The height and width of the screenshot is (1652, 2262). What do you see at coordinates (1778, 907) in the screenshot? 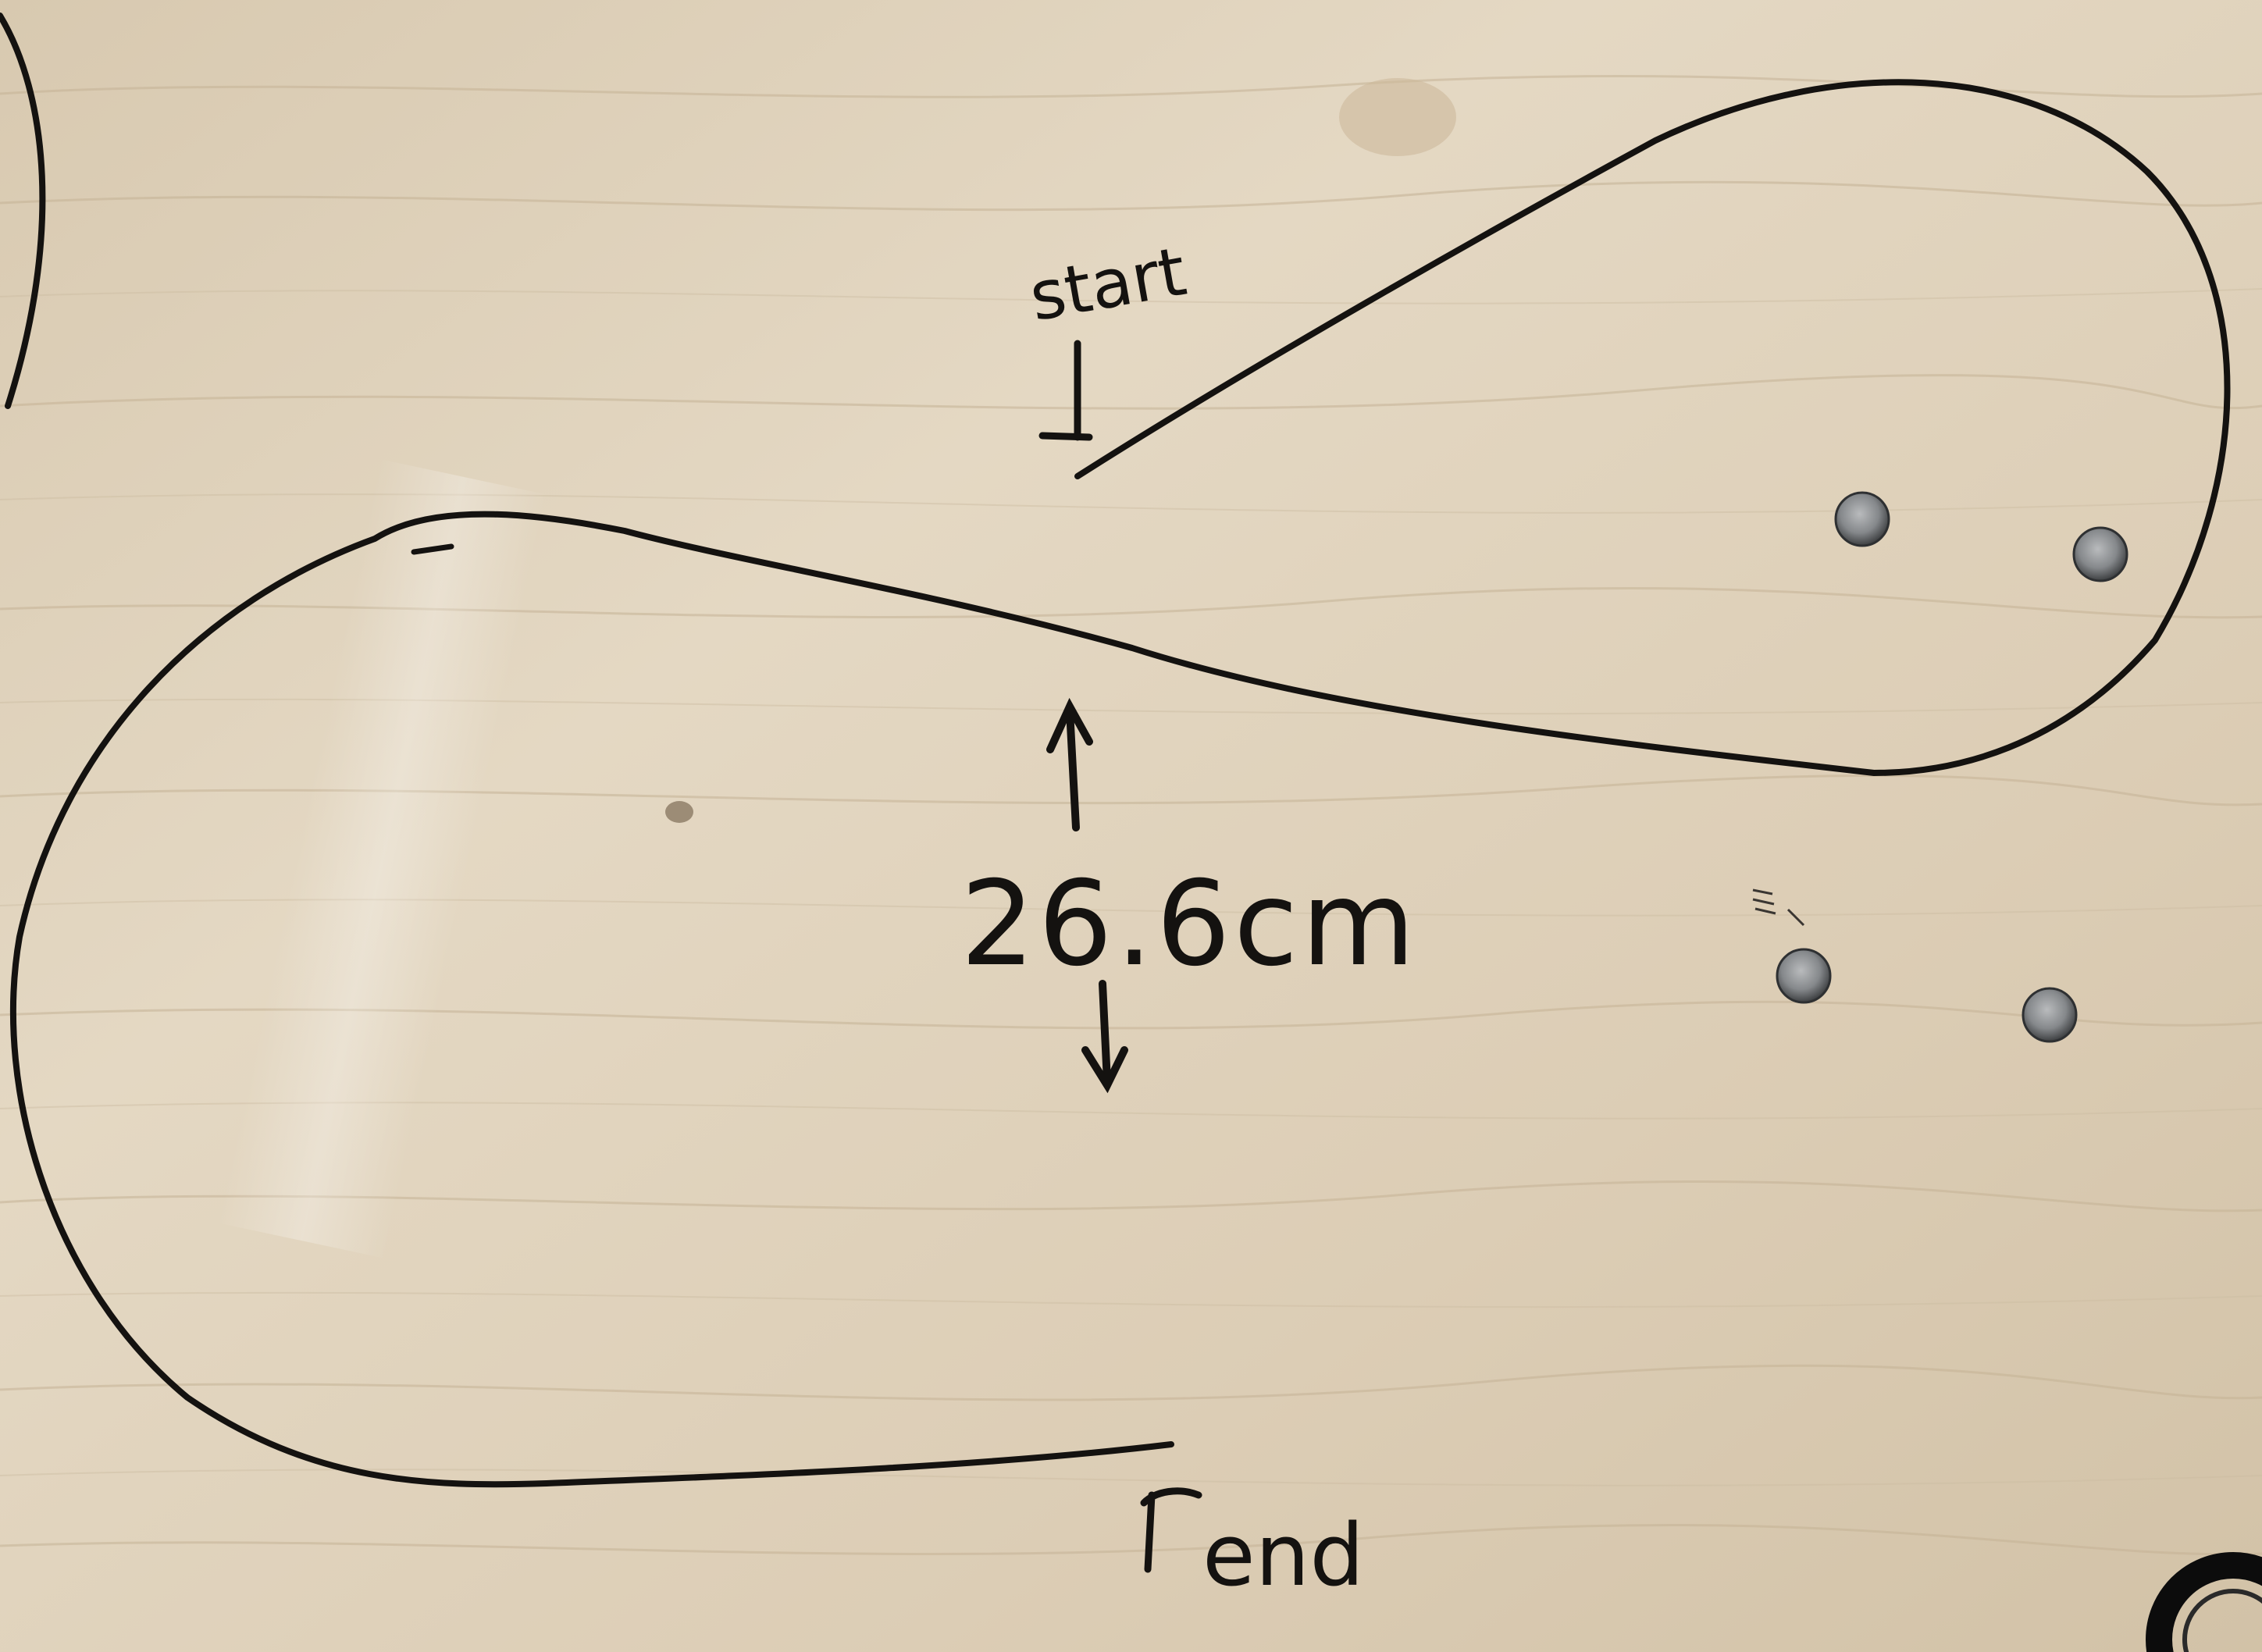
I see `pencil-scribble` at bounding box center [1778, 907].